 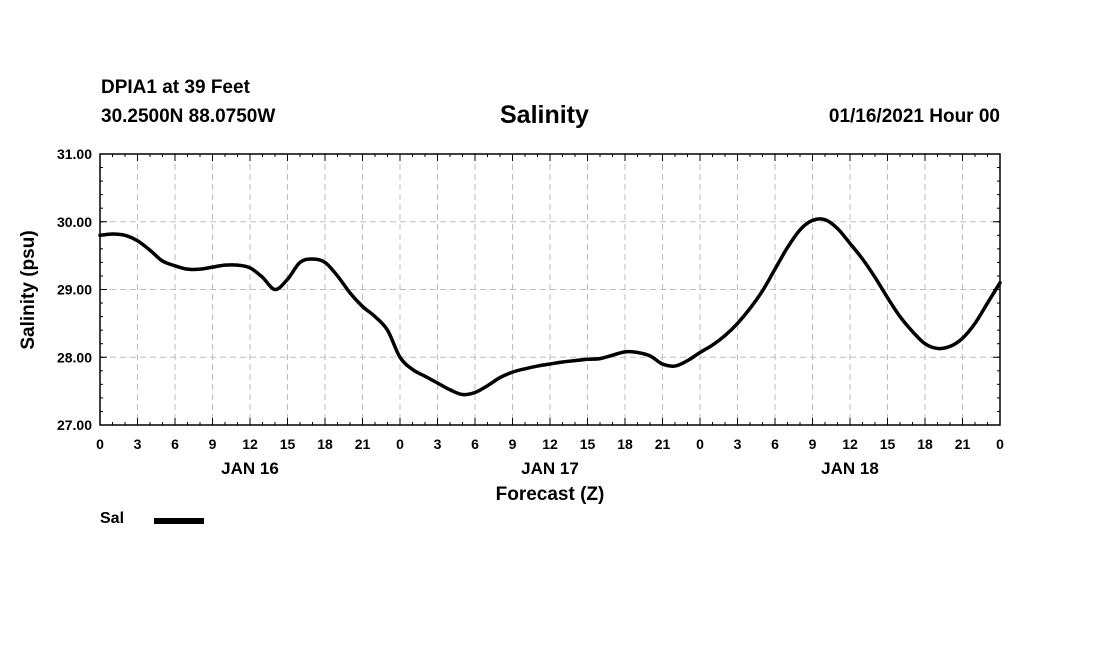 I want to click on y-tick-label: 29.00, so click(x=74, y=290).